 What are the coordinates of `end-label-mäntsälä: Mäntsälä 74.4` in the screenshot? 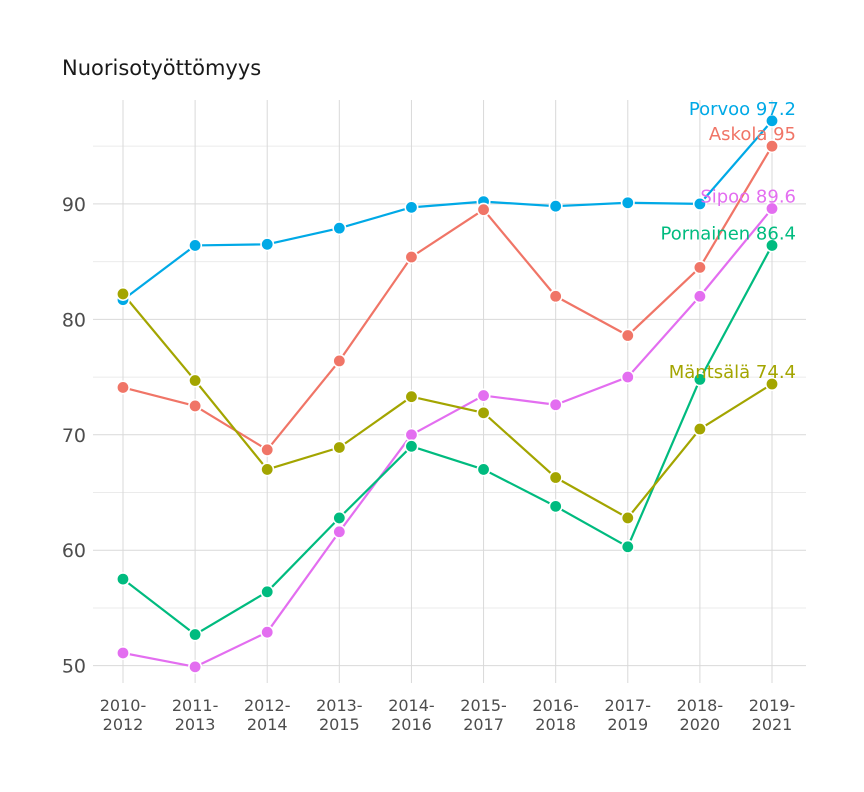 It's located at (732, 372).